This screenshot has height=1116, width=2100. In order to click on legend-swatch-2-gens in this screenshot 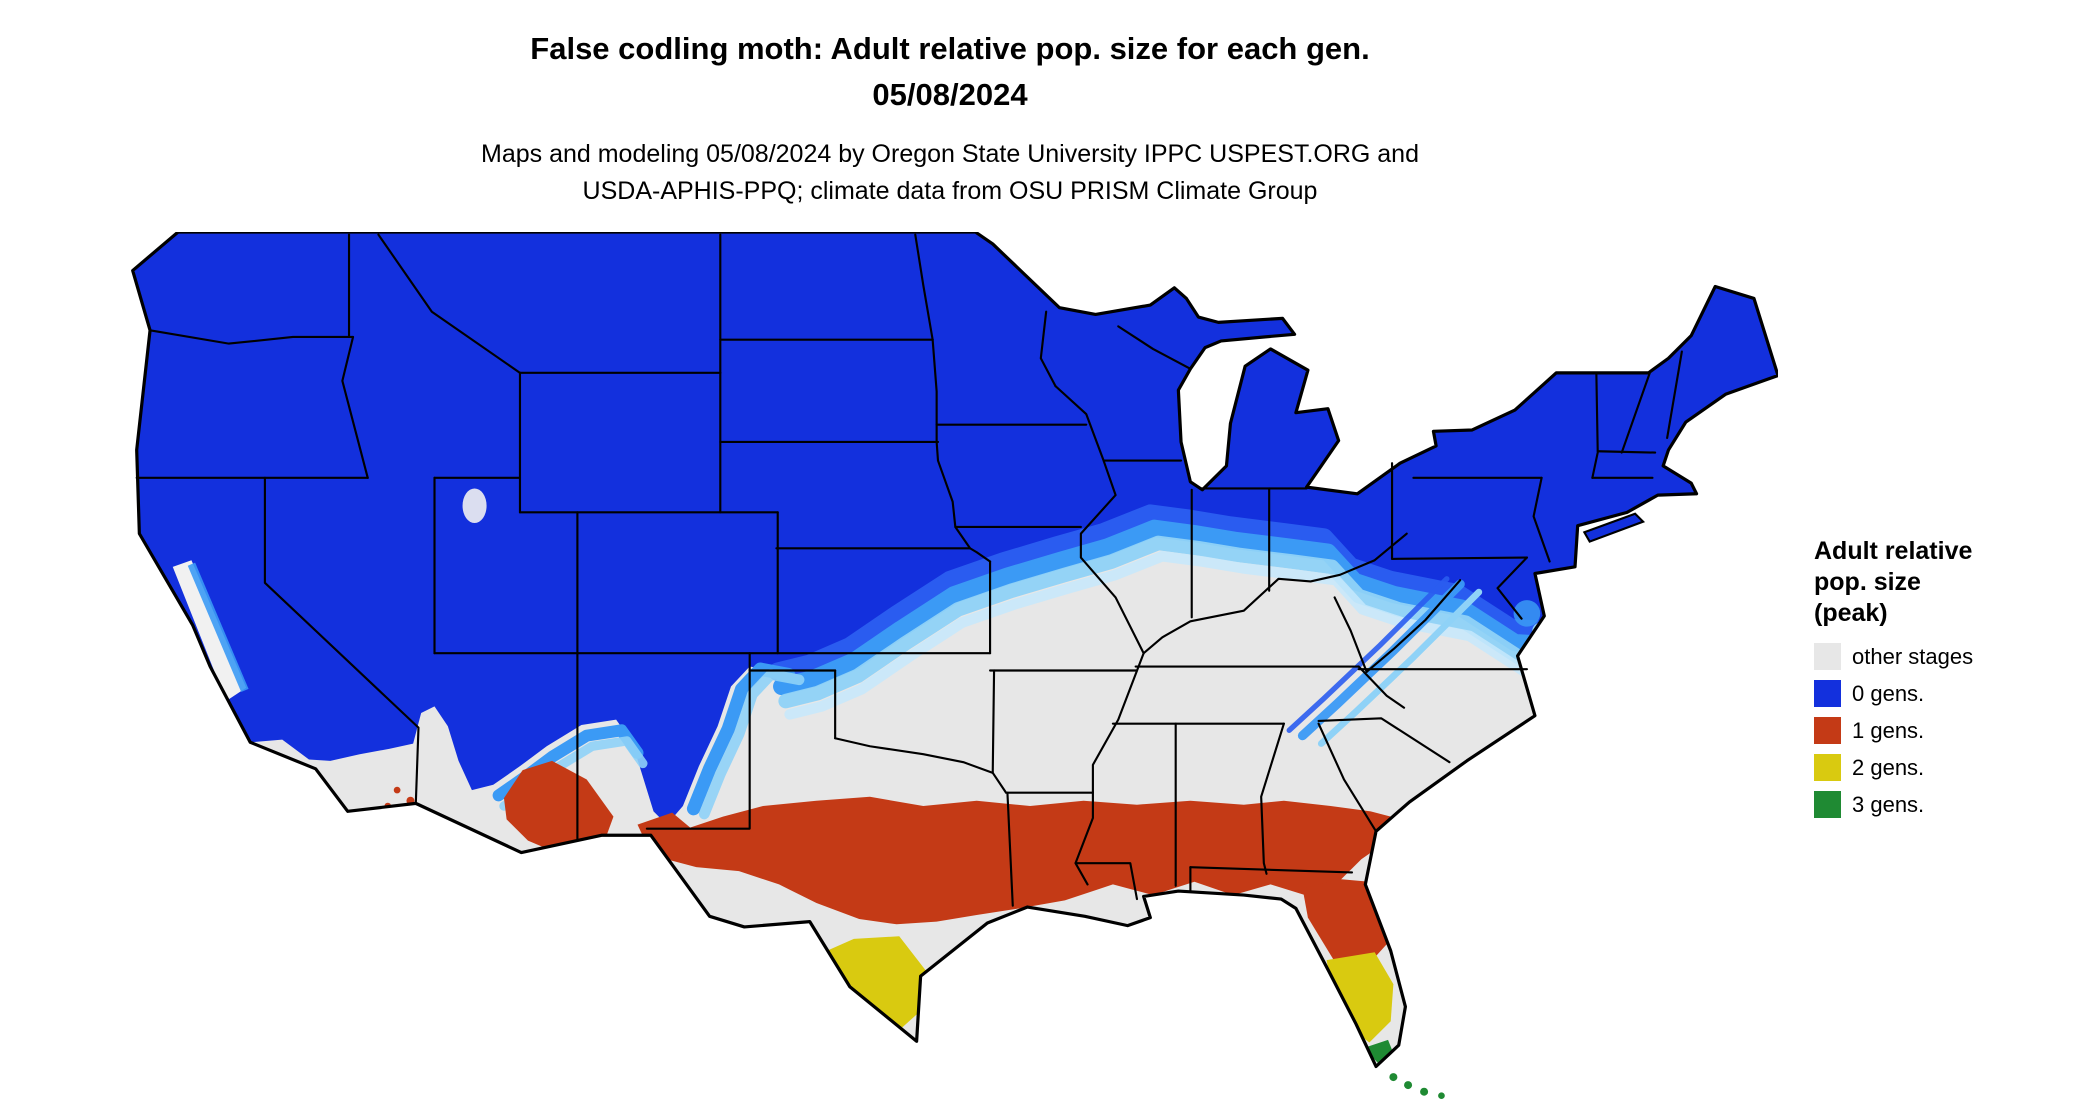, I will do `click(1827, 767)`.